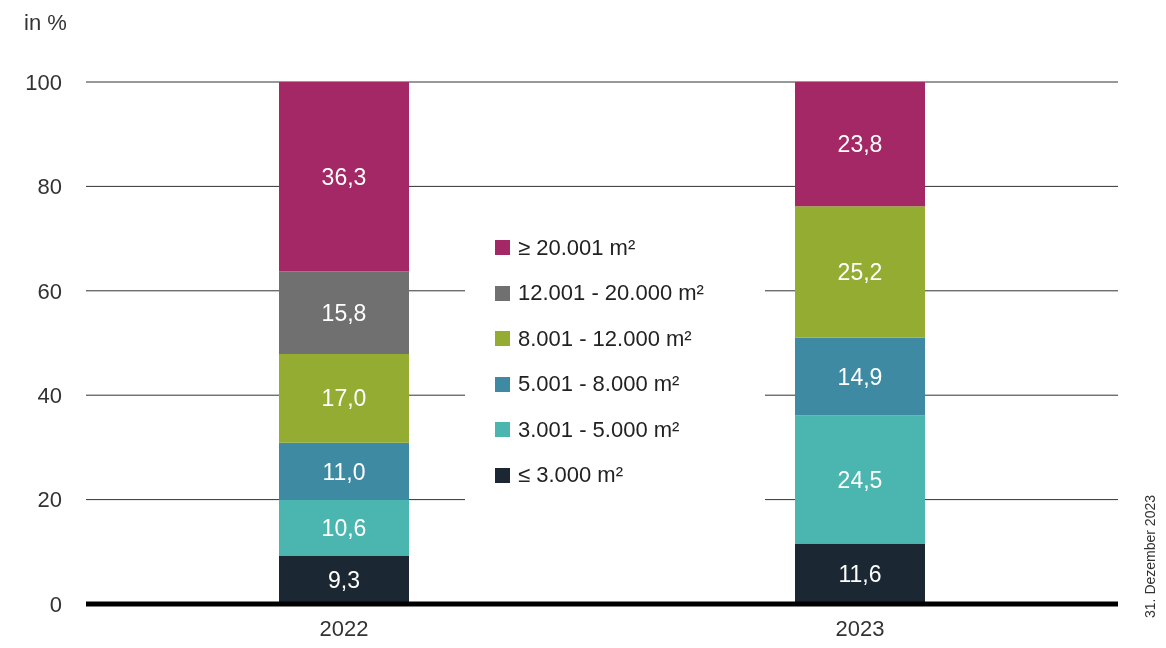 The width and height of the screenshot is (1166, 648). Describe the element at coordinates (571, 475) in the screenshot. I see `legend-label: ≤ 3.000 m²` at that location.